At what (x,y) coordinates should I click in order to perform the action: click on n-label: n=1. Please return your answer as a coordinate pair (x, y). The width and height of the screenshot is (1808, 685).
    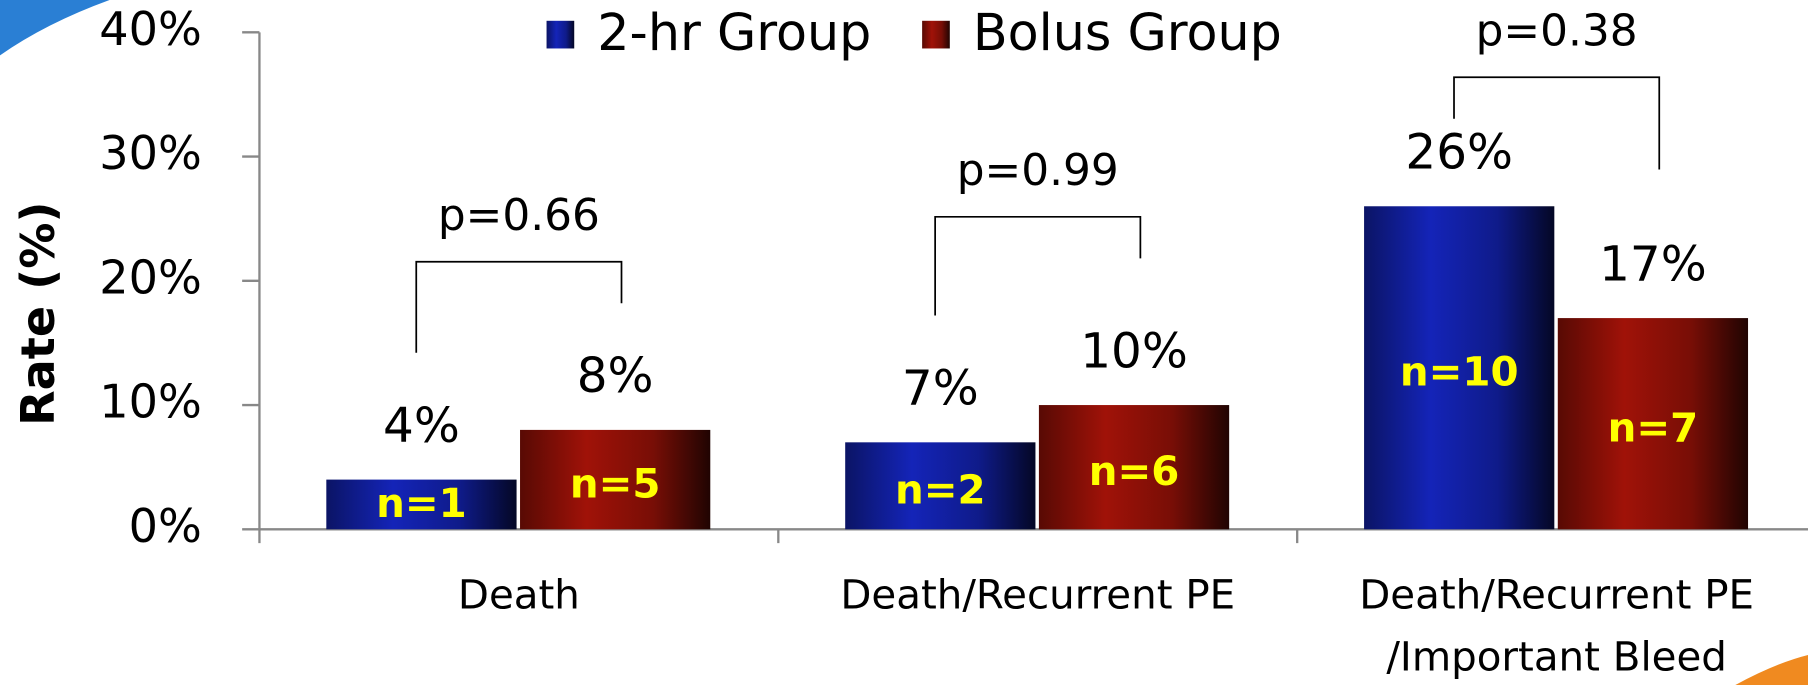
    Looking at the image, I should click on (421, 503).